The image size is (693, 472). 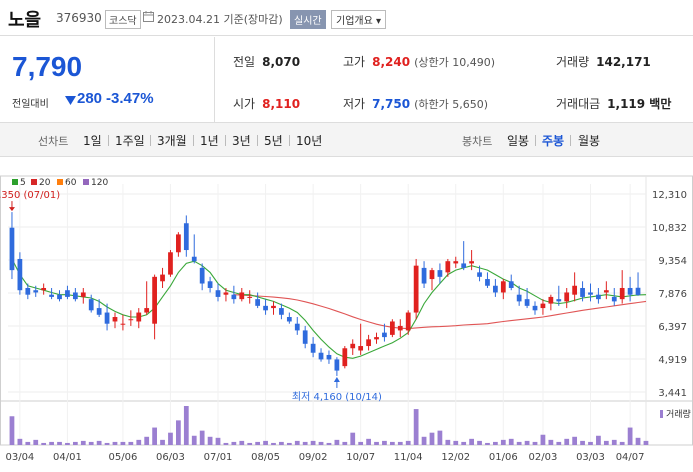 What do you see at coordinates (209, 141) in the screenshot?
I see `period-1y: 1년` at bounding box center [209, 141].